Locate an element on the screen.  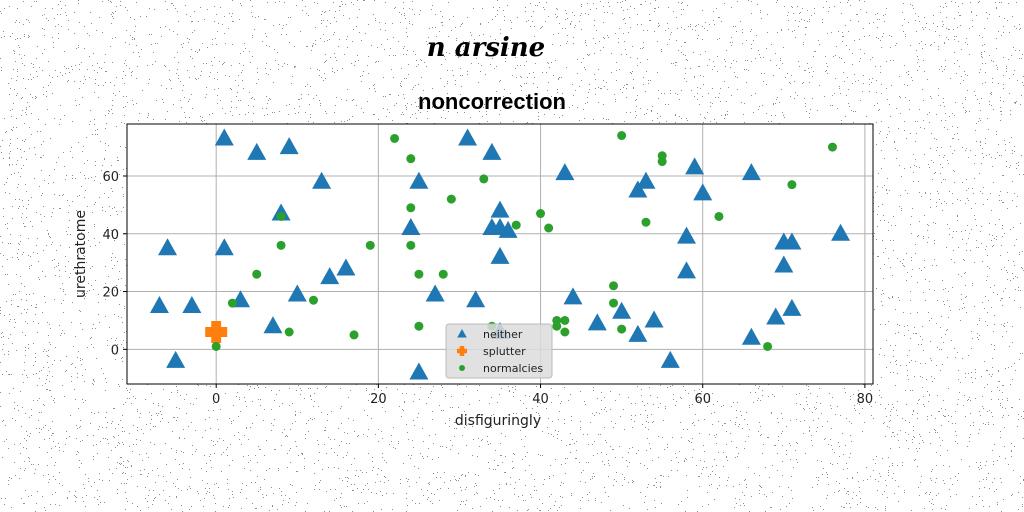
legend: neither splutter normalcies is located at coordinates (499, 351).